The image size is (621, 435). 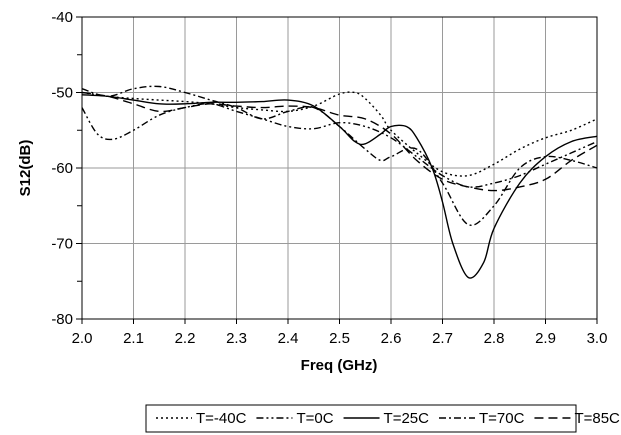 I want to click on y-tick-label: -70, so click(x=62, y=244).